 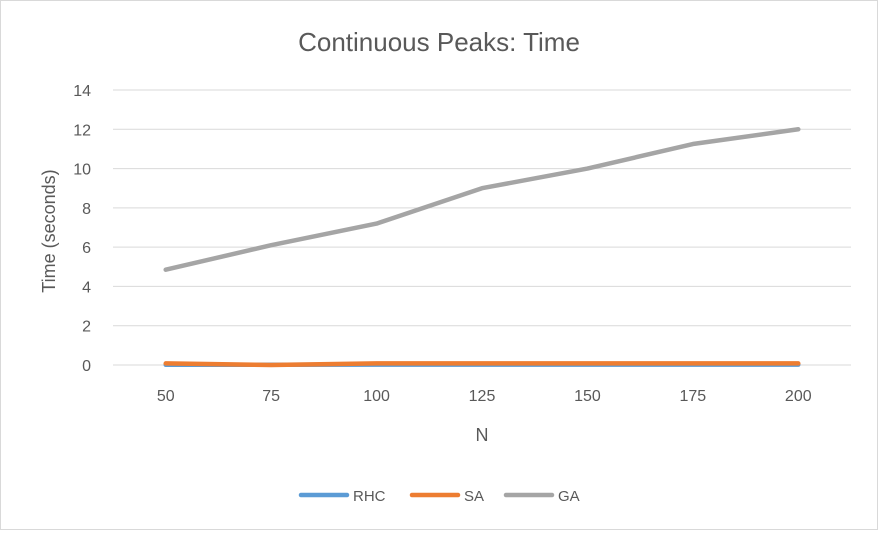 I want to click on y-tick-label: 12, so click(x=82, y=130).